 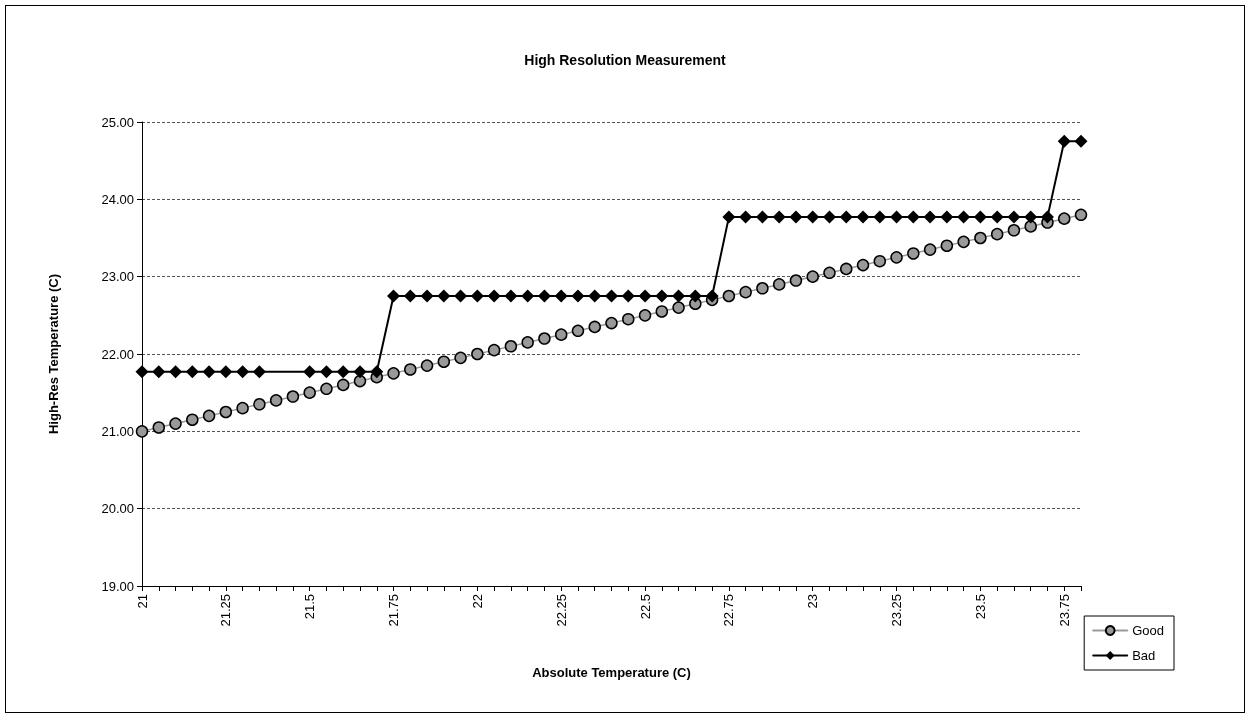 I want to click on y-tick-label: 24.00, so click(x=117, y=199).